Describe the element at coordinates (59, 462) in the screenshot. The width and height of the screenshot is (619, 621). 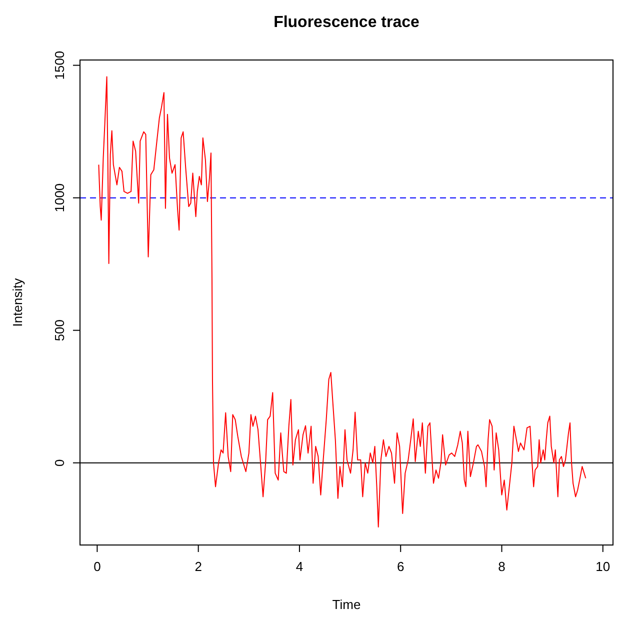
I see `y-tick-label: 0` at that location.